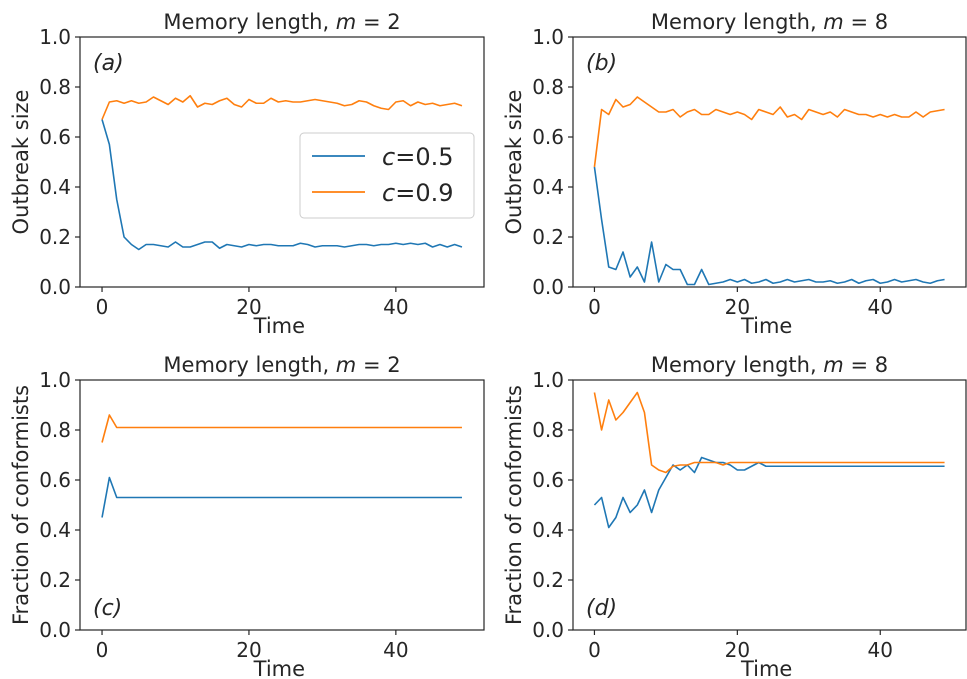 This screenshot has height=679, width=967. I want to click on panel-label: (a), so click(108, 63).